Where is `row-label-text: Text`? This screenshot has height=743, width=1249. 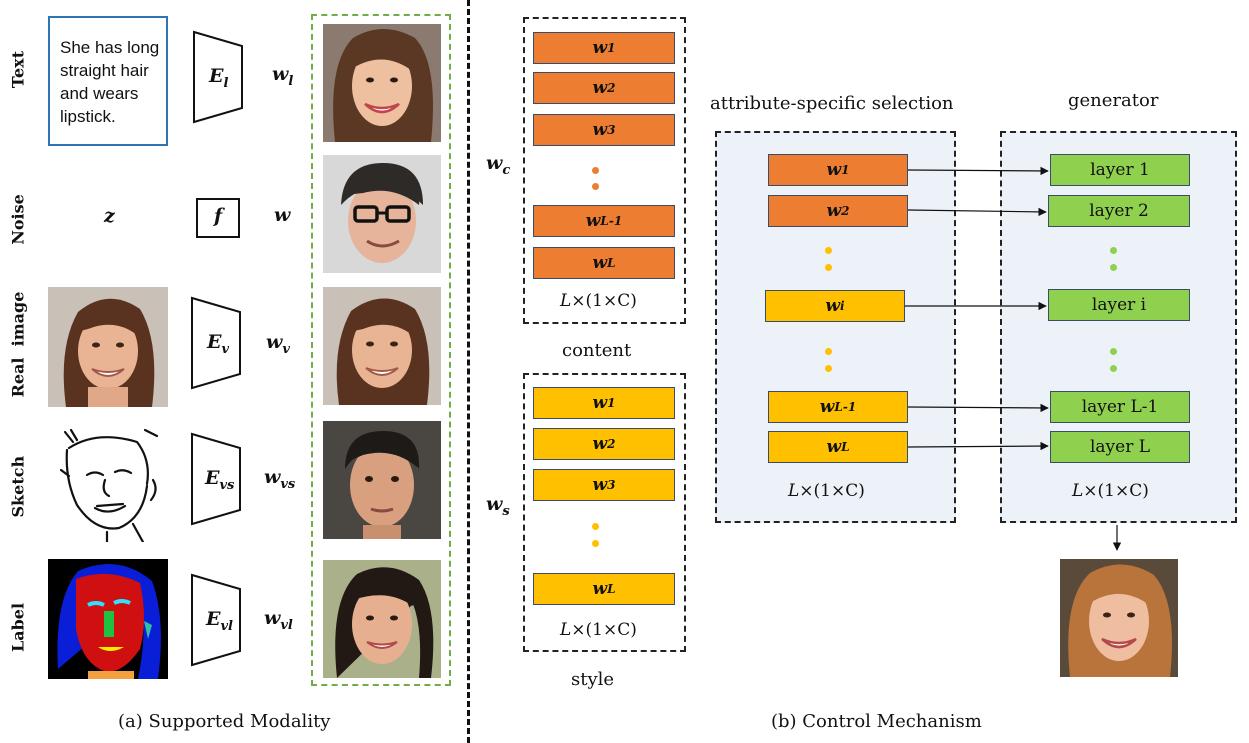
row-label-text: Text is located at coordinates (18, 69).